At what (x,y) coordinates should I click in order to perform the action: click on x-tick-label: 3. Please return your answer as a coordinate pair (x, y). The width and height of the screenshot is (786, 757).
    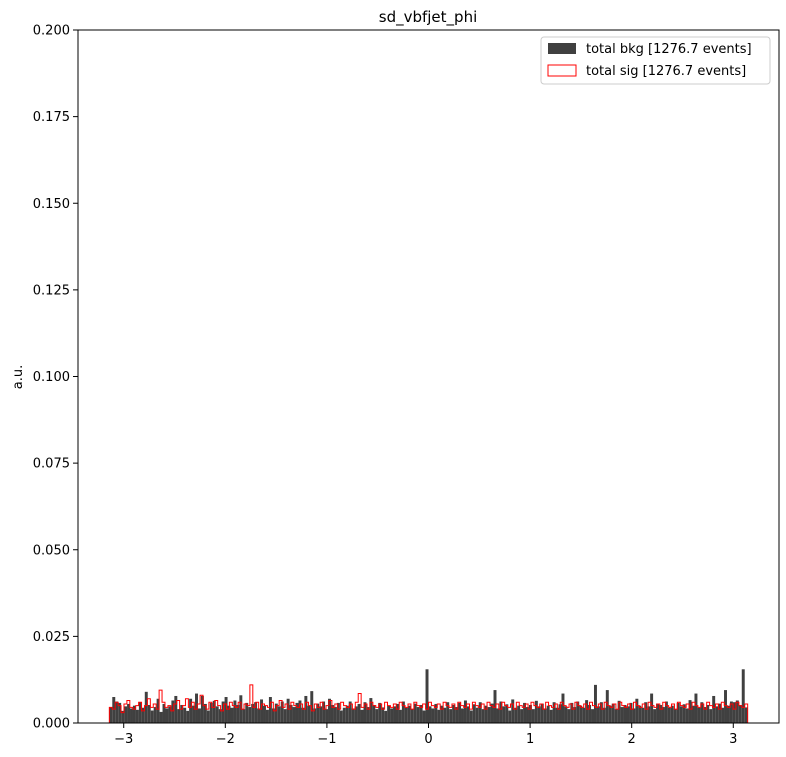
    Looking at the image, I should click on (733, 739).